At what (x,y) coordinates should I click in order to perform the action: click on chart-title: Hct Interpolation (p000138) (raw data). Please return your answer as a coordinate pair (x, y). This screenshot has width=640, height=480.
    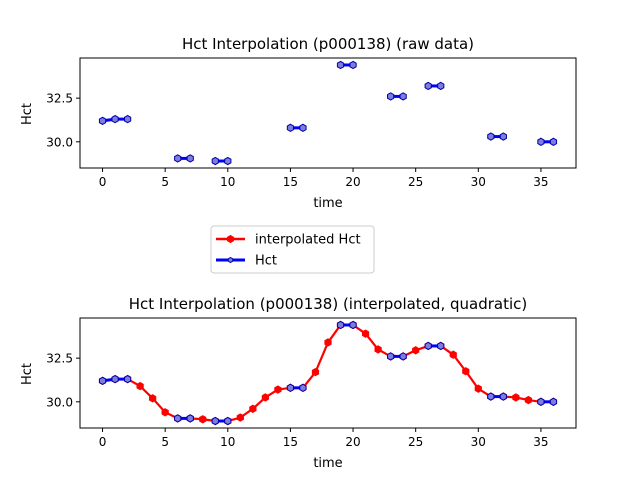
    Looking at the image, I should click on (328, 44).